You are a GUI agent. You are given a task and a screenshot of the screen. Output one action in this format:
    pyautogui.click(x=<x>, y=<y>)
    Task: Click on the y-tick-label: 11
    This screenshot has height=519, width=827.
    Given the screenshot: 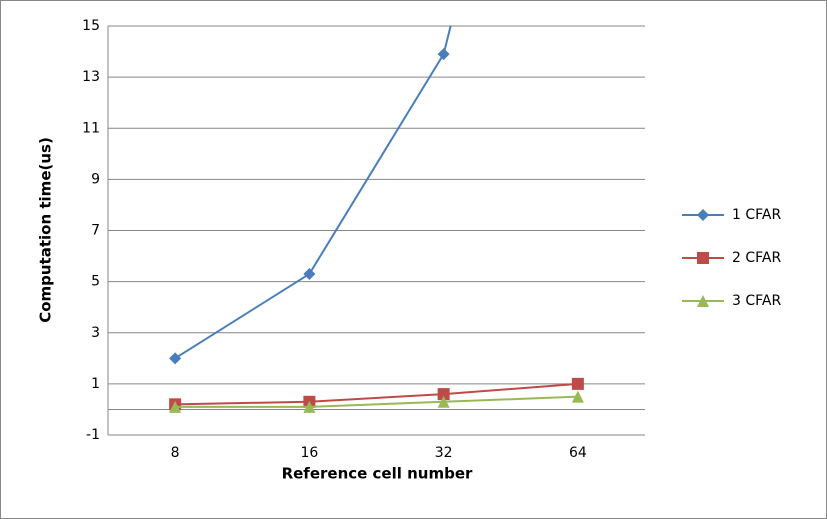 What is the action you would take?
    pyautogui.click(x=91, y=128)
    